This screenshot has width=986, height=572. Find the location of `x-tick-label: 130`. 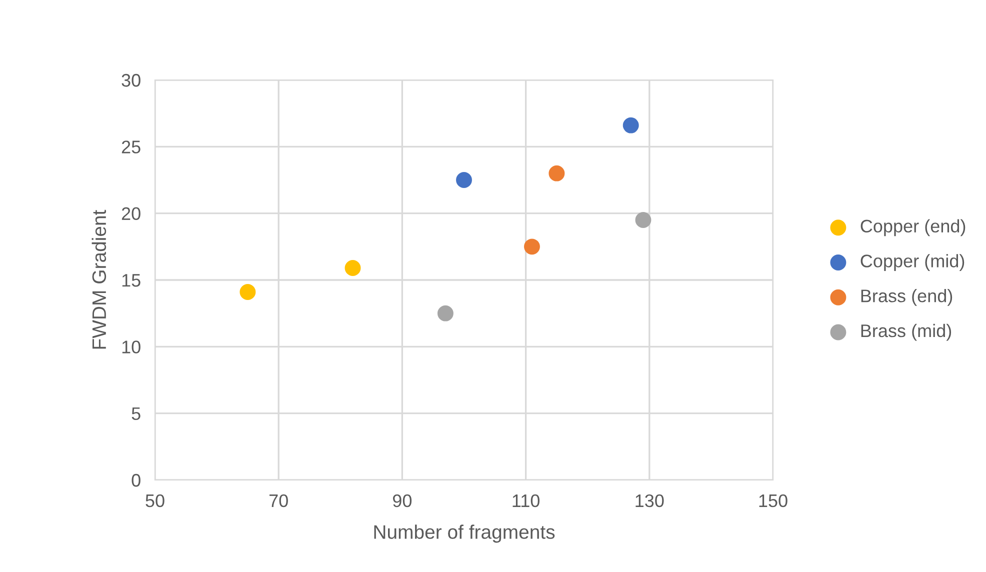

x-tick-label: 130 is located at coordinates (650, 501).